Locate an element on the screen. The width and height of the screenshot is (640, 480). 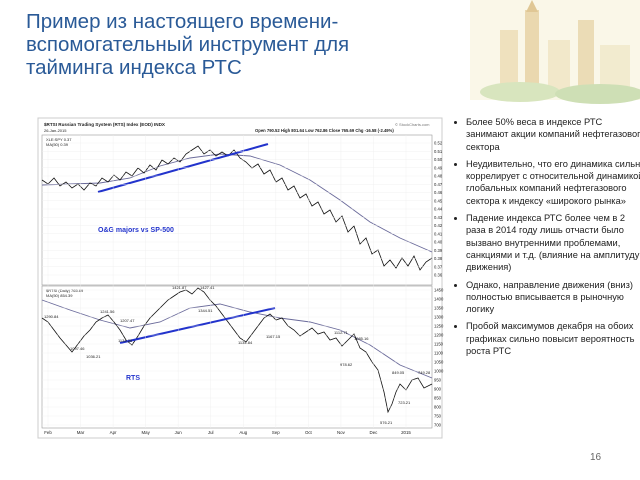
x-tick-label: 2015 is located at coordinates (406, 432).